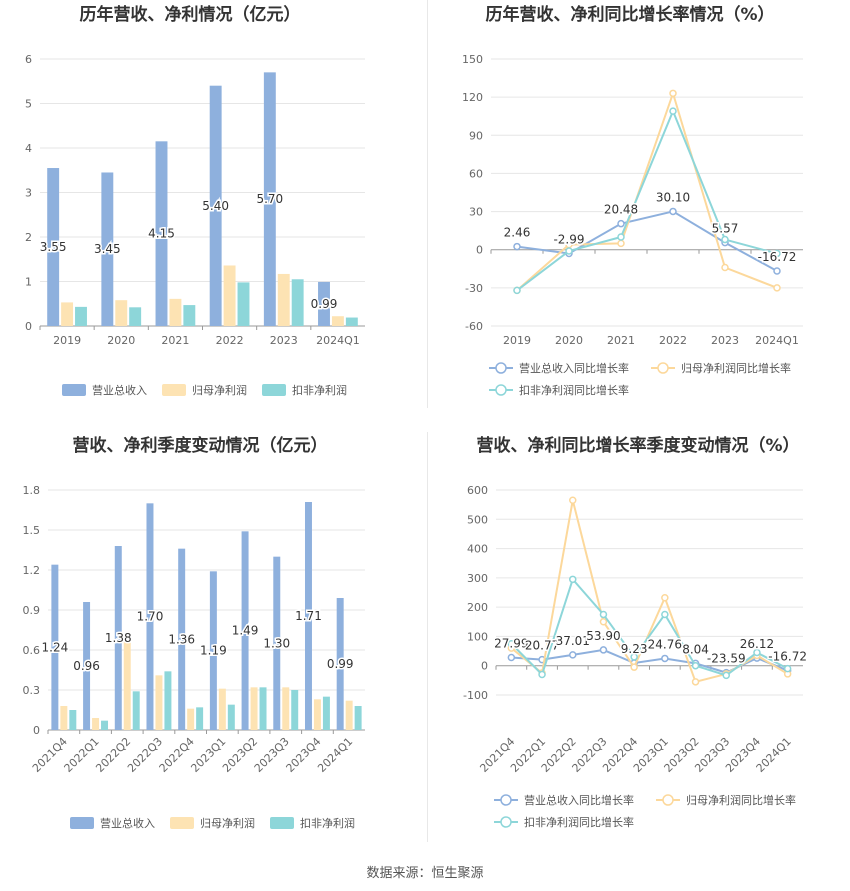  Describe the element at coordinates (517, 340) in the screenshot. I see `annual-line-xtick-label: 2019` at that location.